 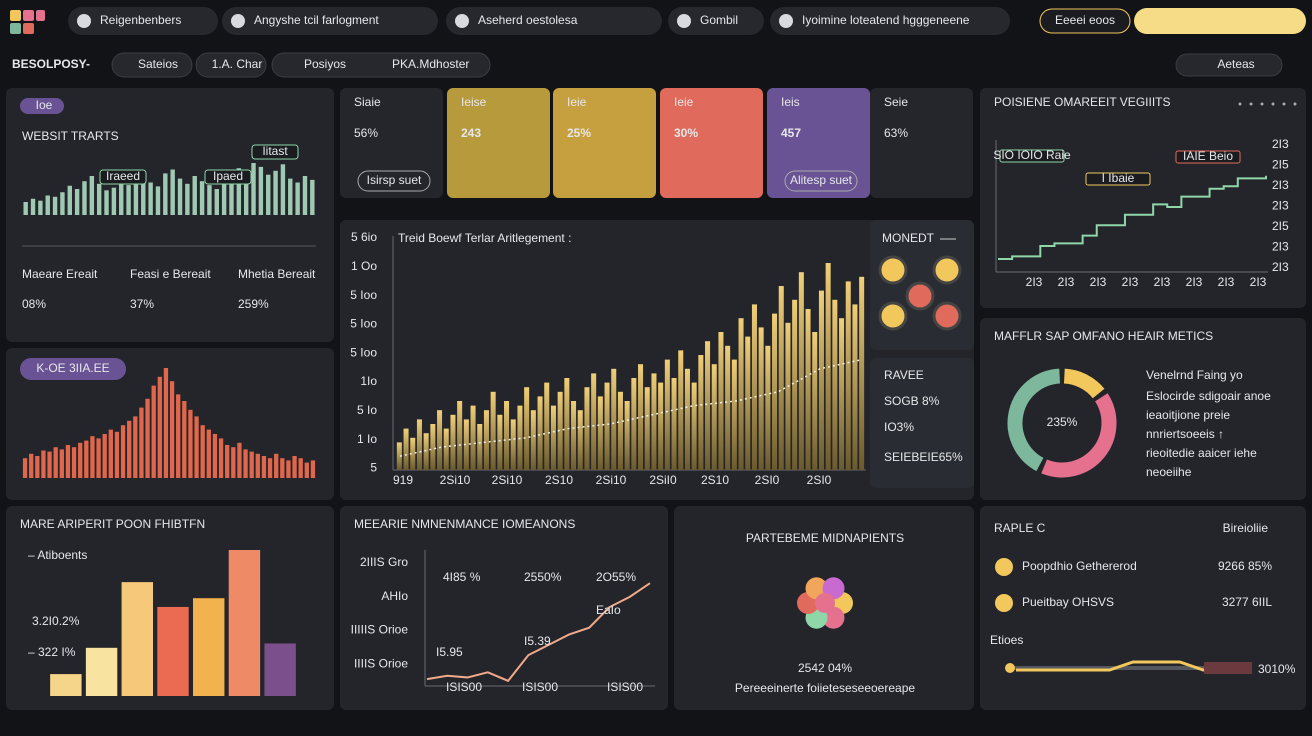 What do you see at coordinates (464, 524) in the screenshot?
I see `panel-title: MEEARIE NMNENMANCE IOMEANONS` at bounding box center [464, 524].